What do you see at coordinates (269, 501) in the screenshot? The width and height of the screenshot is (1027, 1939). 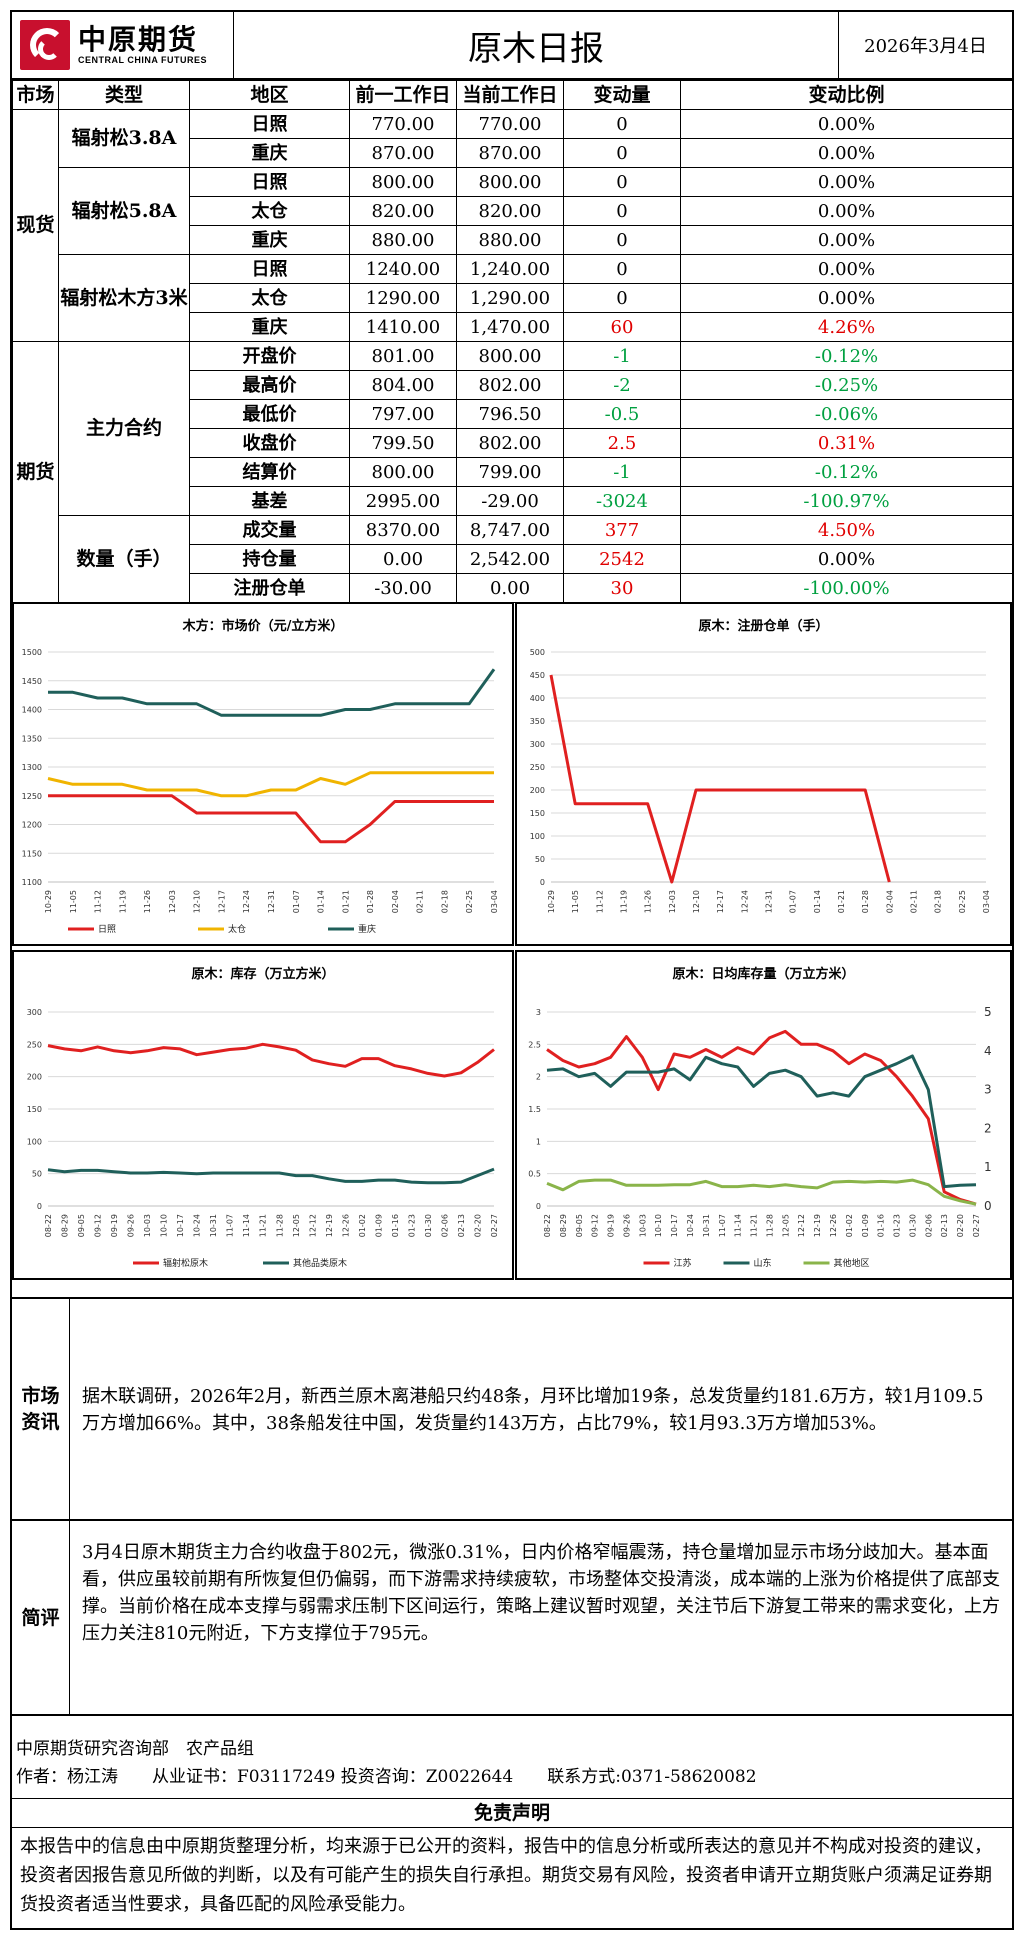 I see `region-cell: 基差` at bounding box center [269, 501].